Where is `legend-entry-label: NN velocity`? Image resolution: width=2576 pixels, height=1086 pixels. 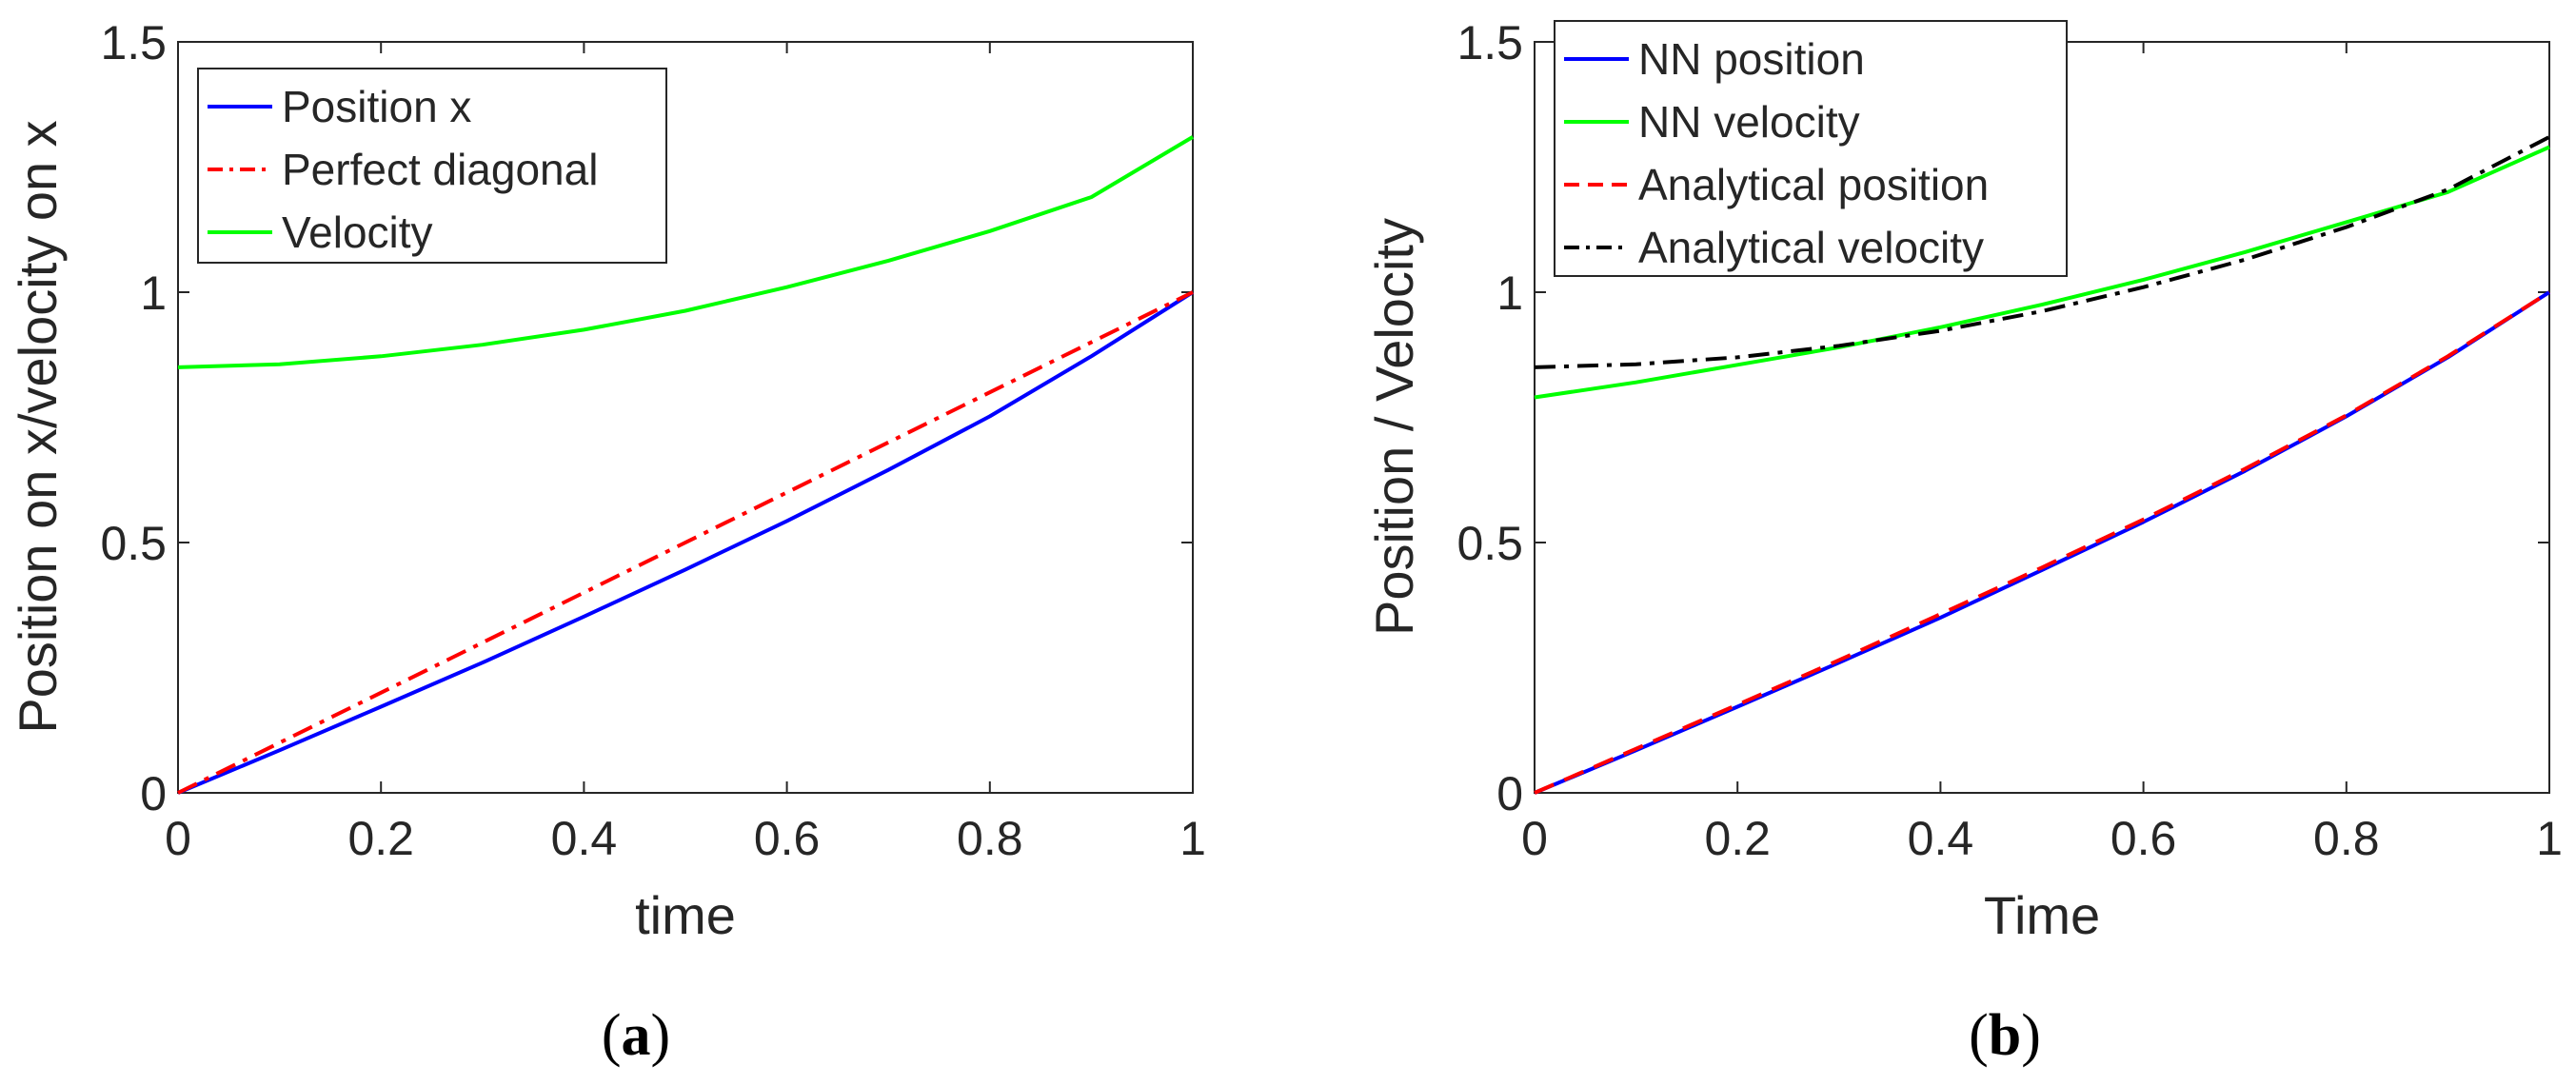 legend-entry-label: NN velocity is located at coordinates (1749, 122).